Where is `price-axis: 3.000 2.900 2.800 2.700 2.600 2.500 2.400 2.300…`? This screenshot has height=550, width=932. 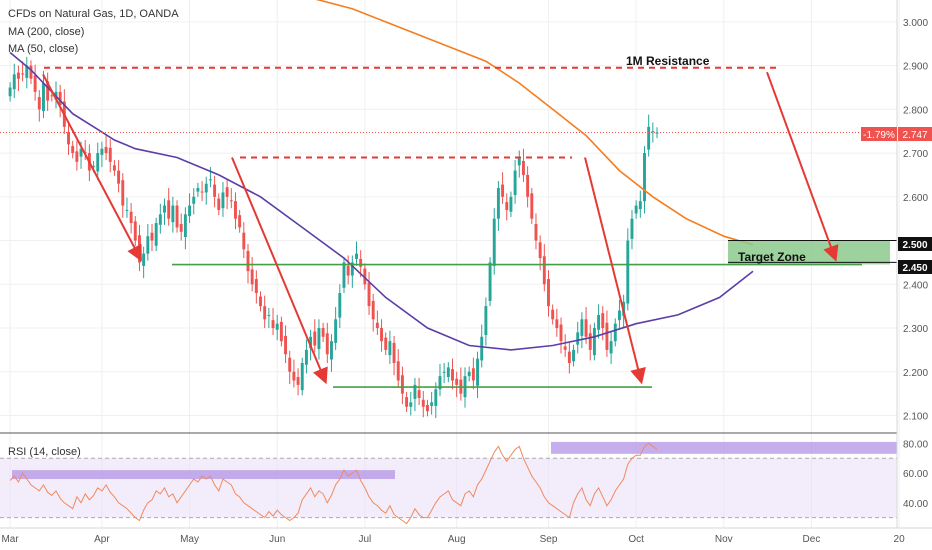
price-axis: 3.000 2.900 2.800 2.700 2.600 2.500 2.400 2.300… is located at coordinates (915, 220).